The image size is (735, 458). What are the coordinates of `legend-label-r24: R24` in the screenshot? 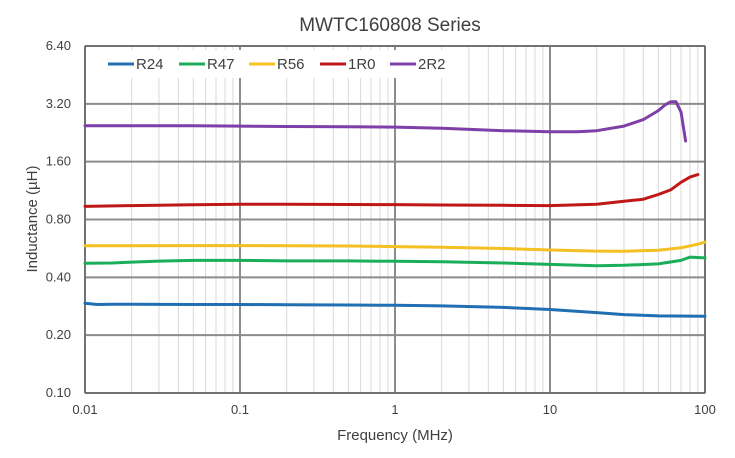 It's located at (150, 64).